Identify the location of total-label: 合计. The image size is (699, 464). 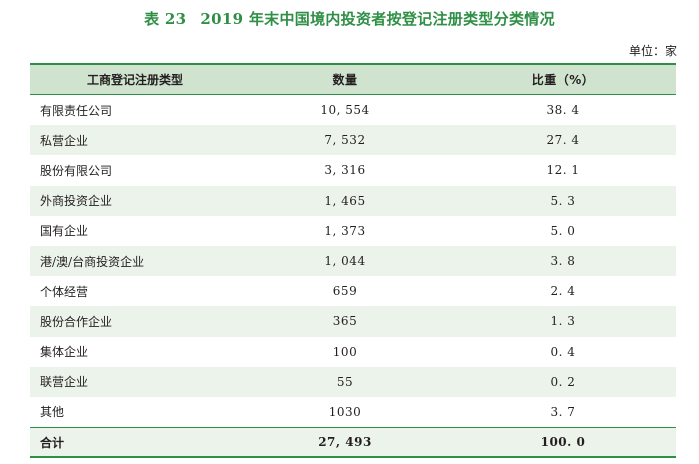
(52, 442).